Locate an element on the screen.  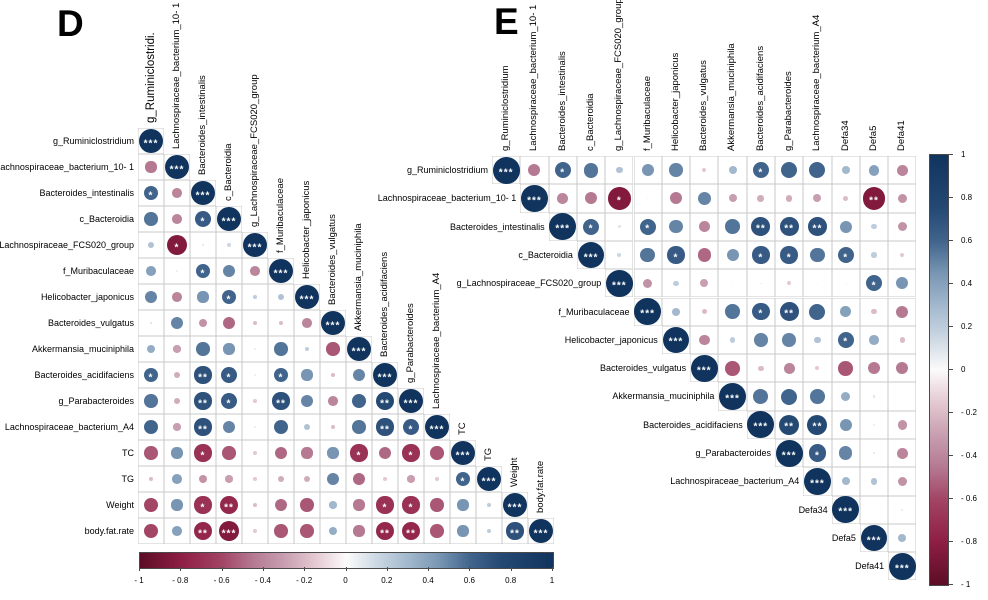
colorbar-tick-label: - 0.4 is located at coordinates (262, 580).